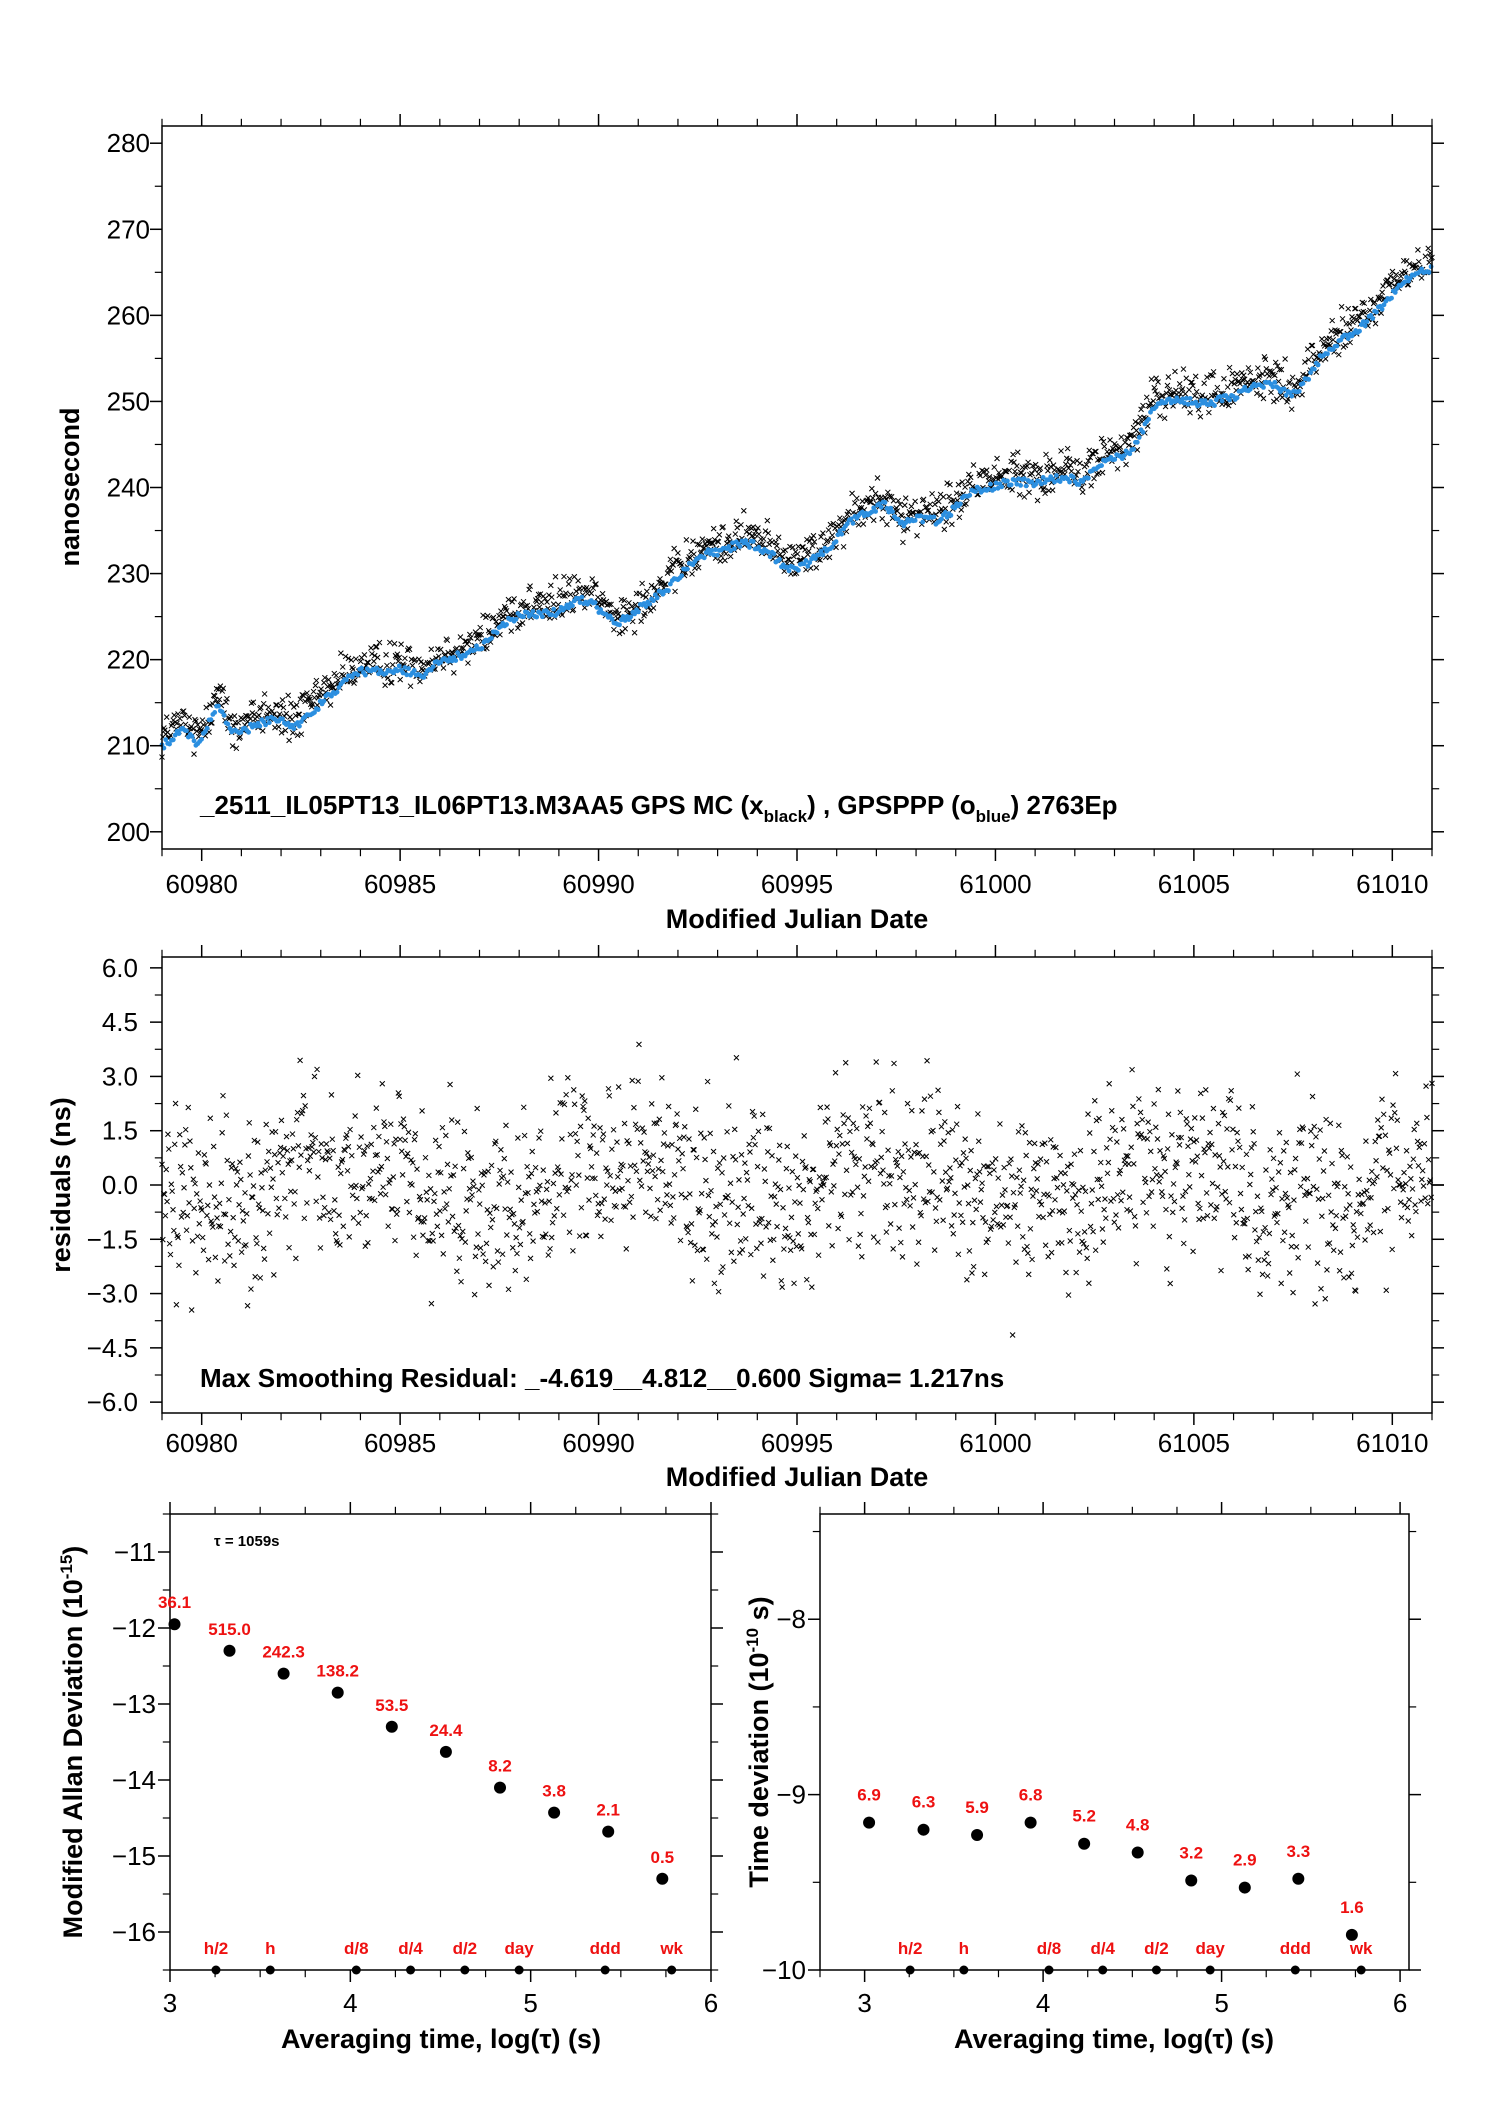  I want to click on residuals-x-tick-label: 60990, so click(598, 1443).